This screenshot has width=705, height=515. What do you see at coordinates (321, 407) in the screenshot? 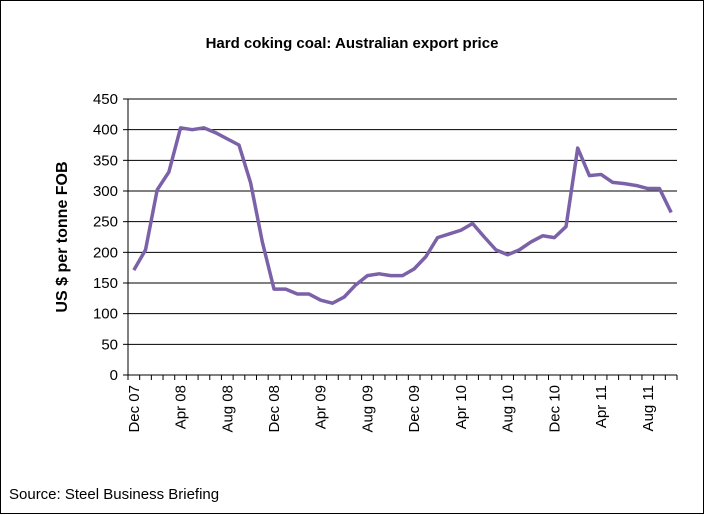
I see `x-tick-label: Apr 09` at bounding box center [321, 407].